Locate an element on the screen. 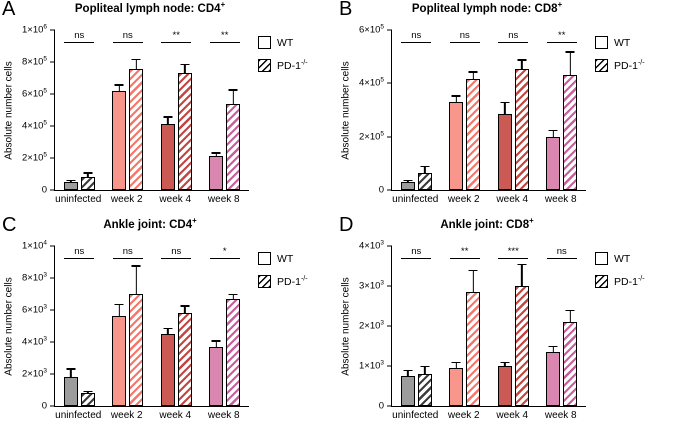 Image resolution: width=674 pixels, height=433 pixels. legend-swatch-open is located at coordinates (264, 42).